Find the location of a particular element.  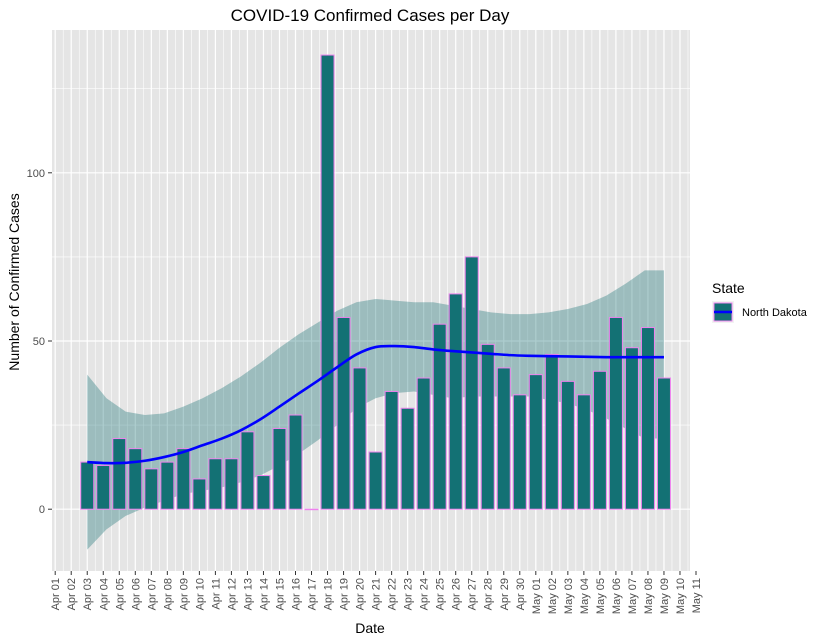

x-tick-label: Apr 03 is located at coordinates (88, 594).